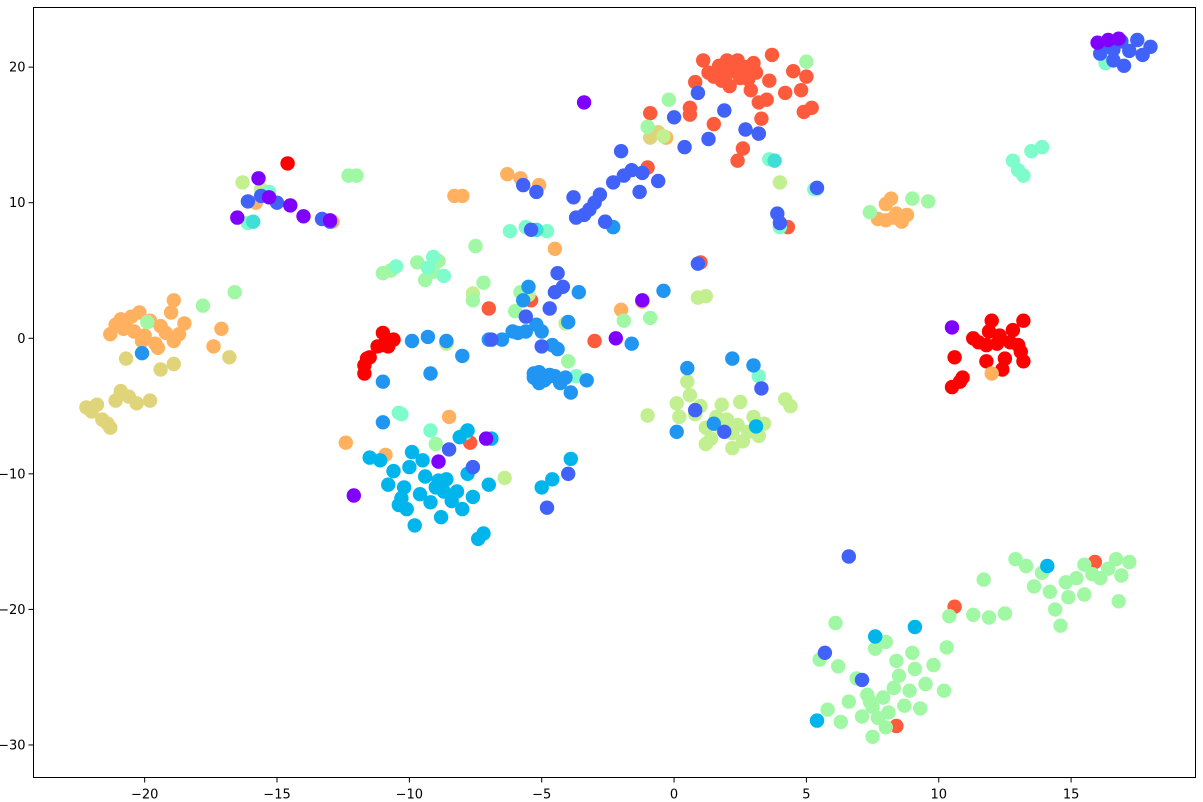 The image size is (1203, 802). Describe the element at coordinates (938, 795) in the screenshot. I see `x-tick-label: 10` at that location.